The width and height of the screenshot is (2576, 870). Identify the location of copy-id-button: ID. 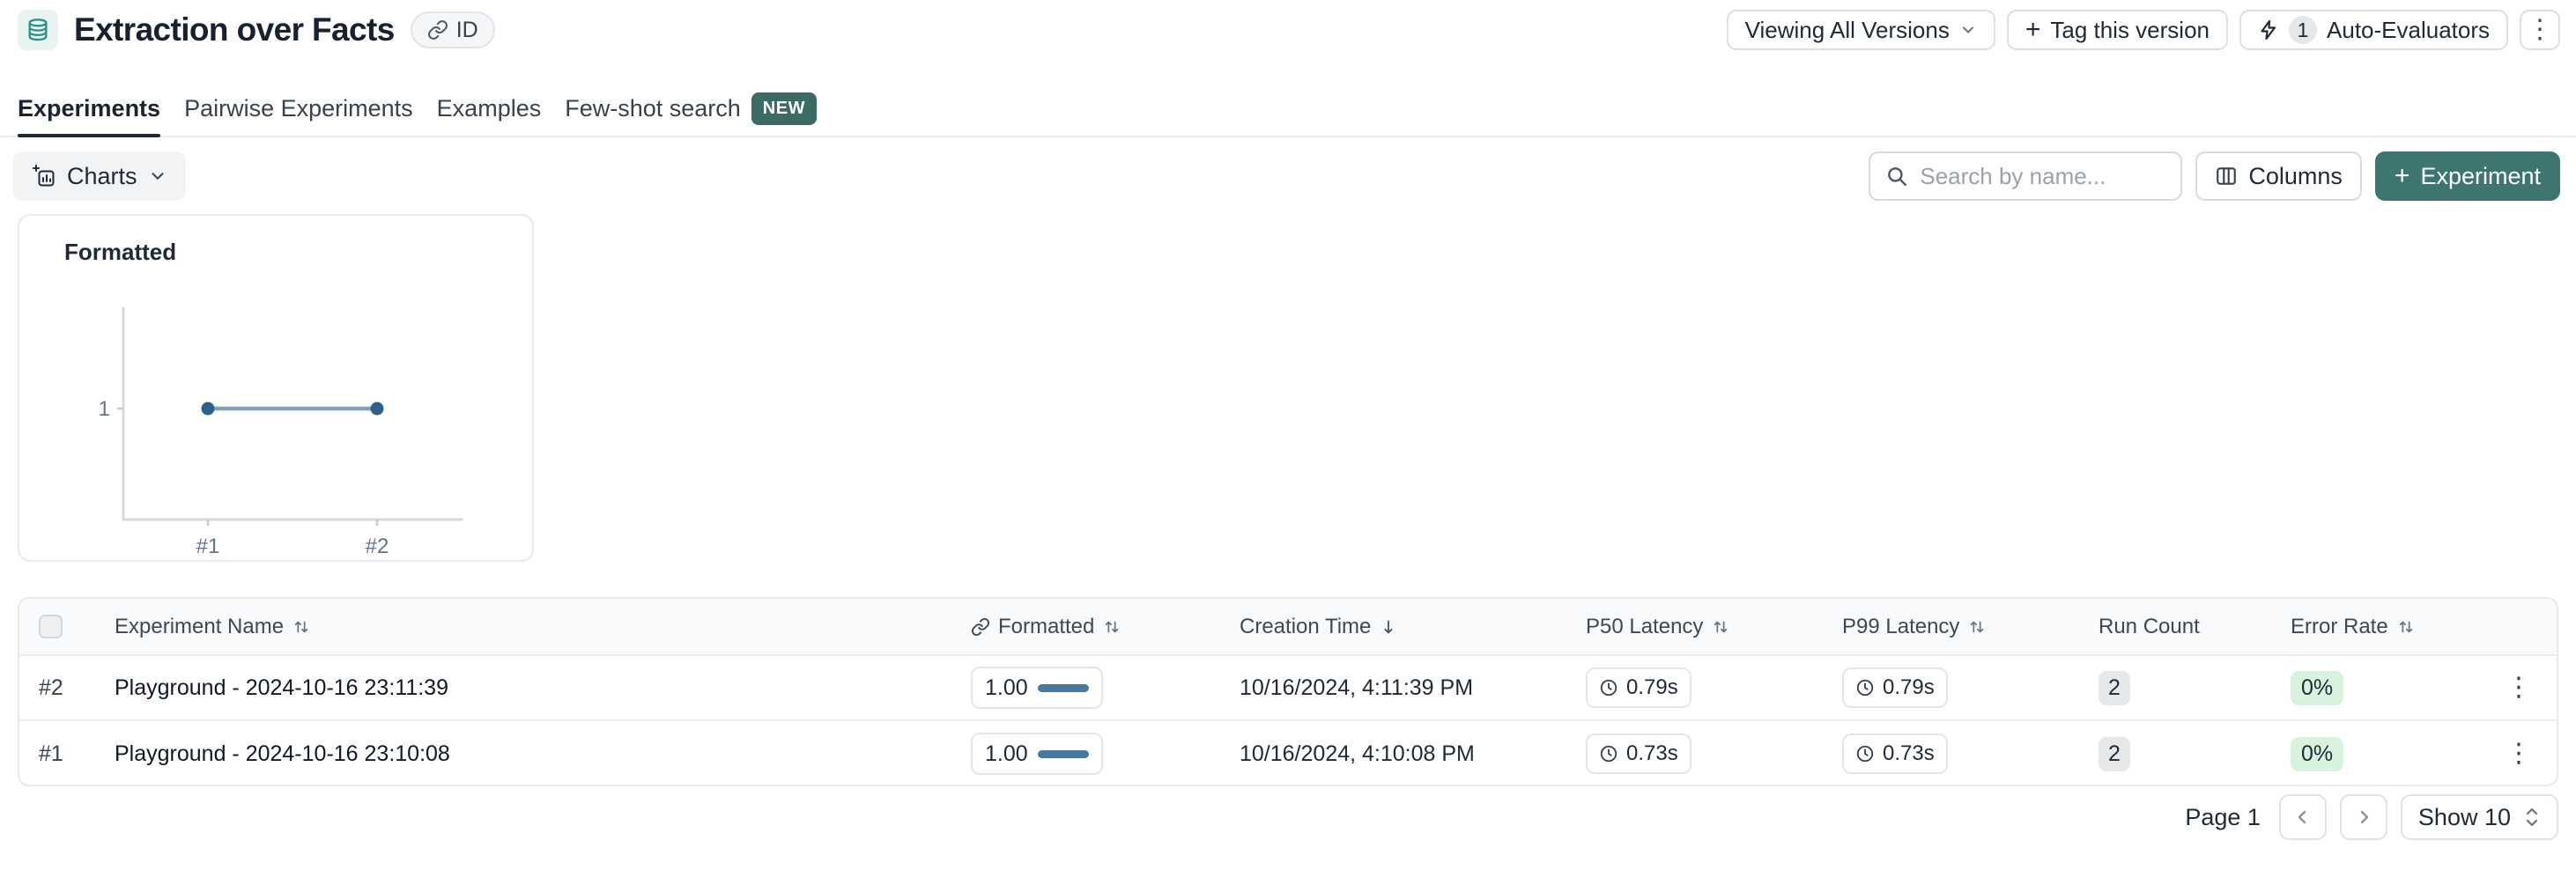
(453, 29).